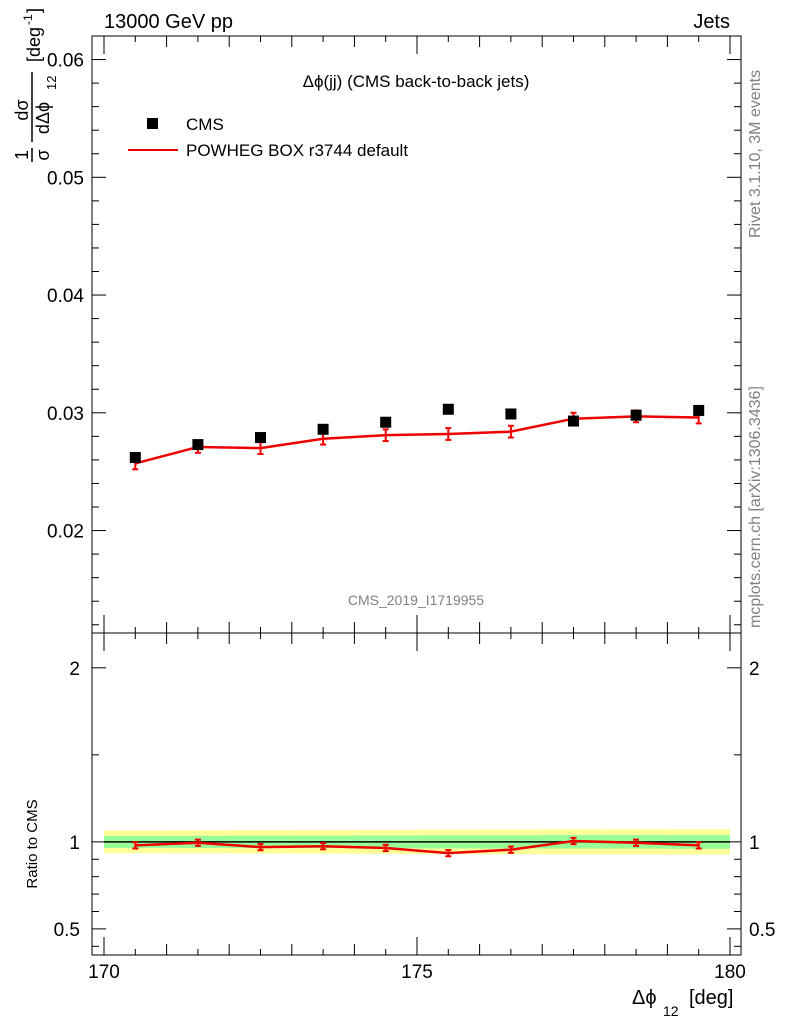 Image resolution: width=786 pixels, height=1024 pixels. I want to click on ylabel-dsigma: dσ, so click(22, 109).